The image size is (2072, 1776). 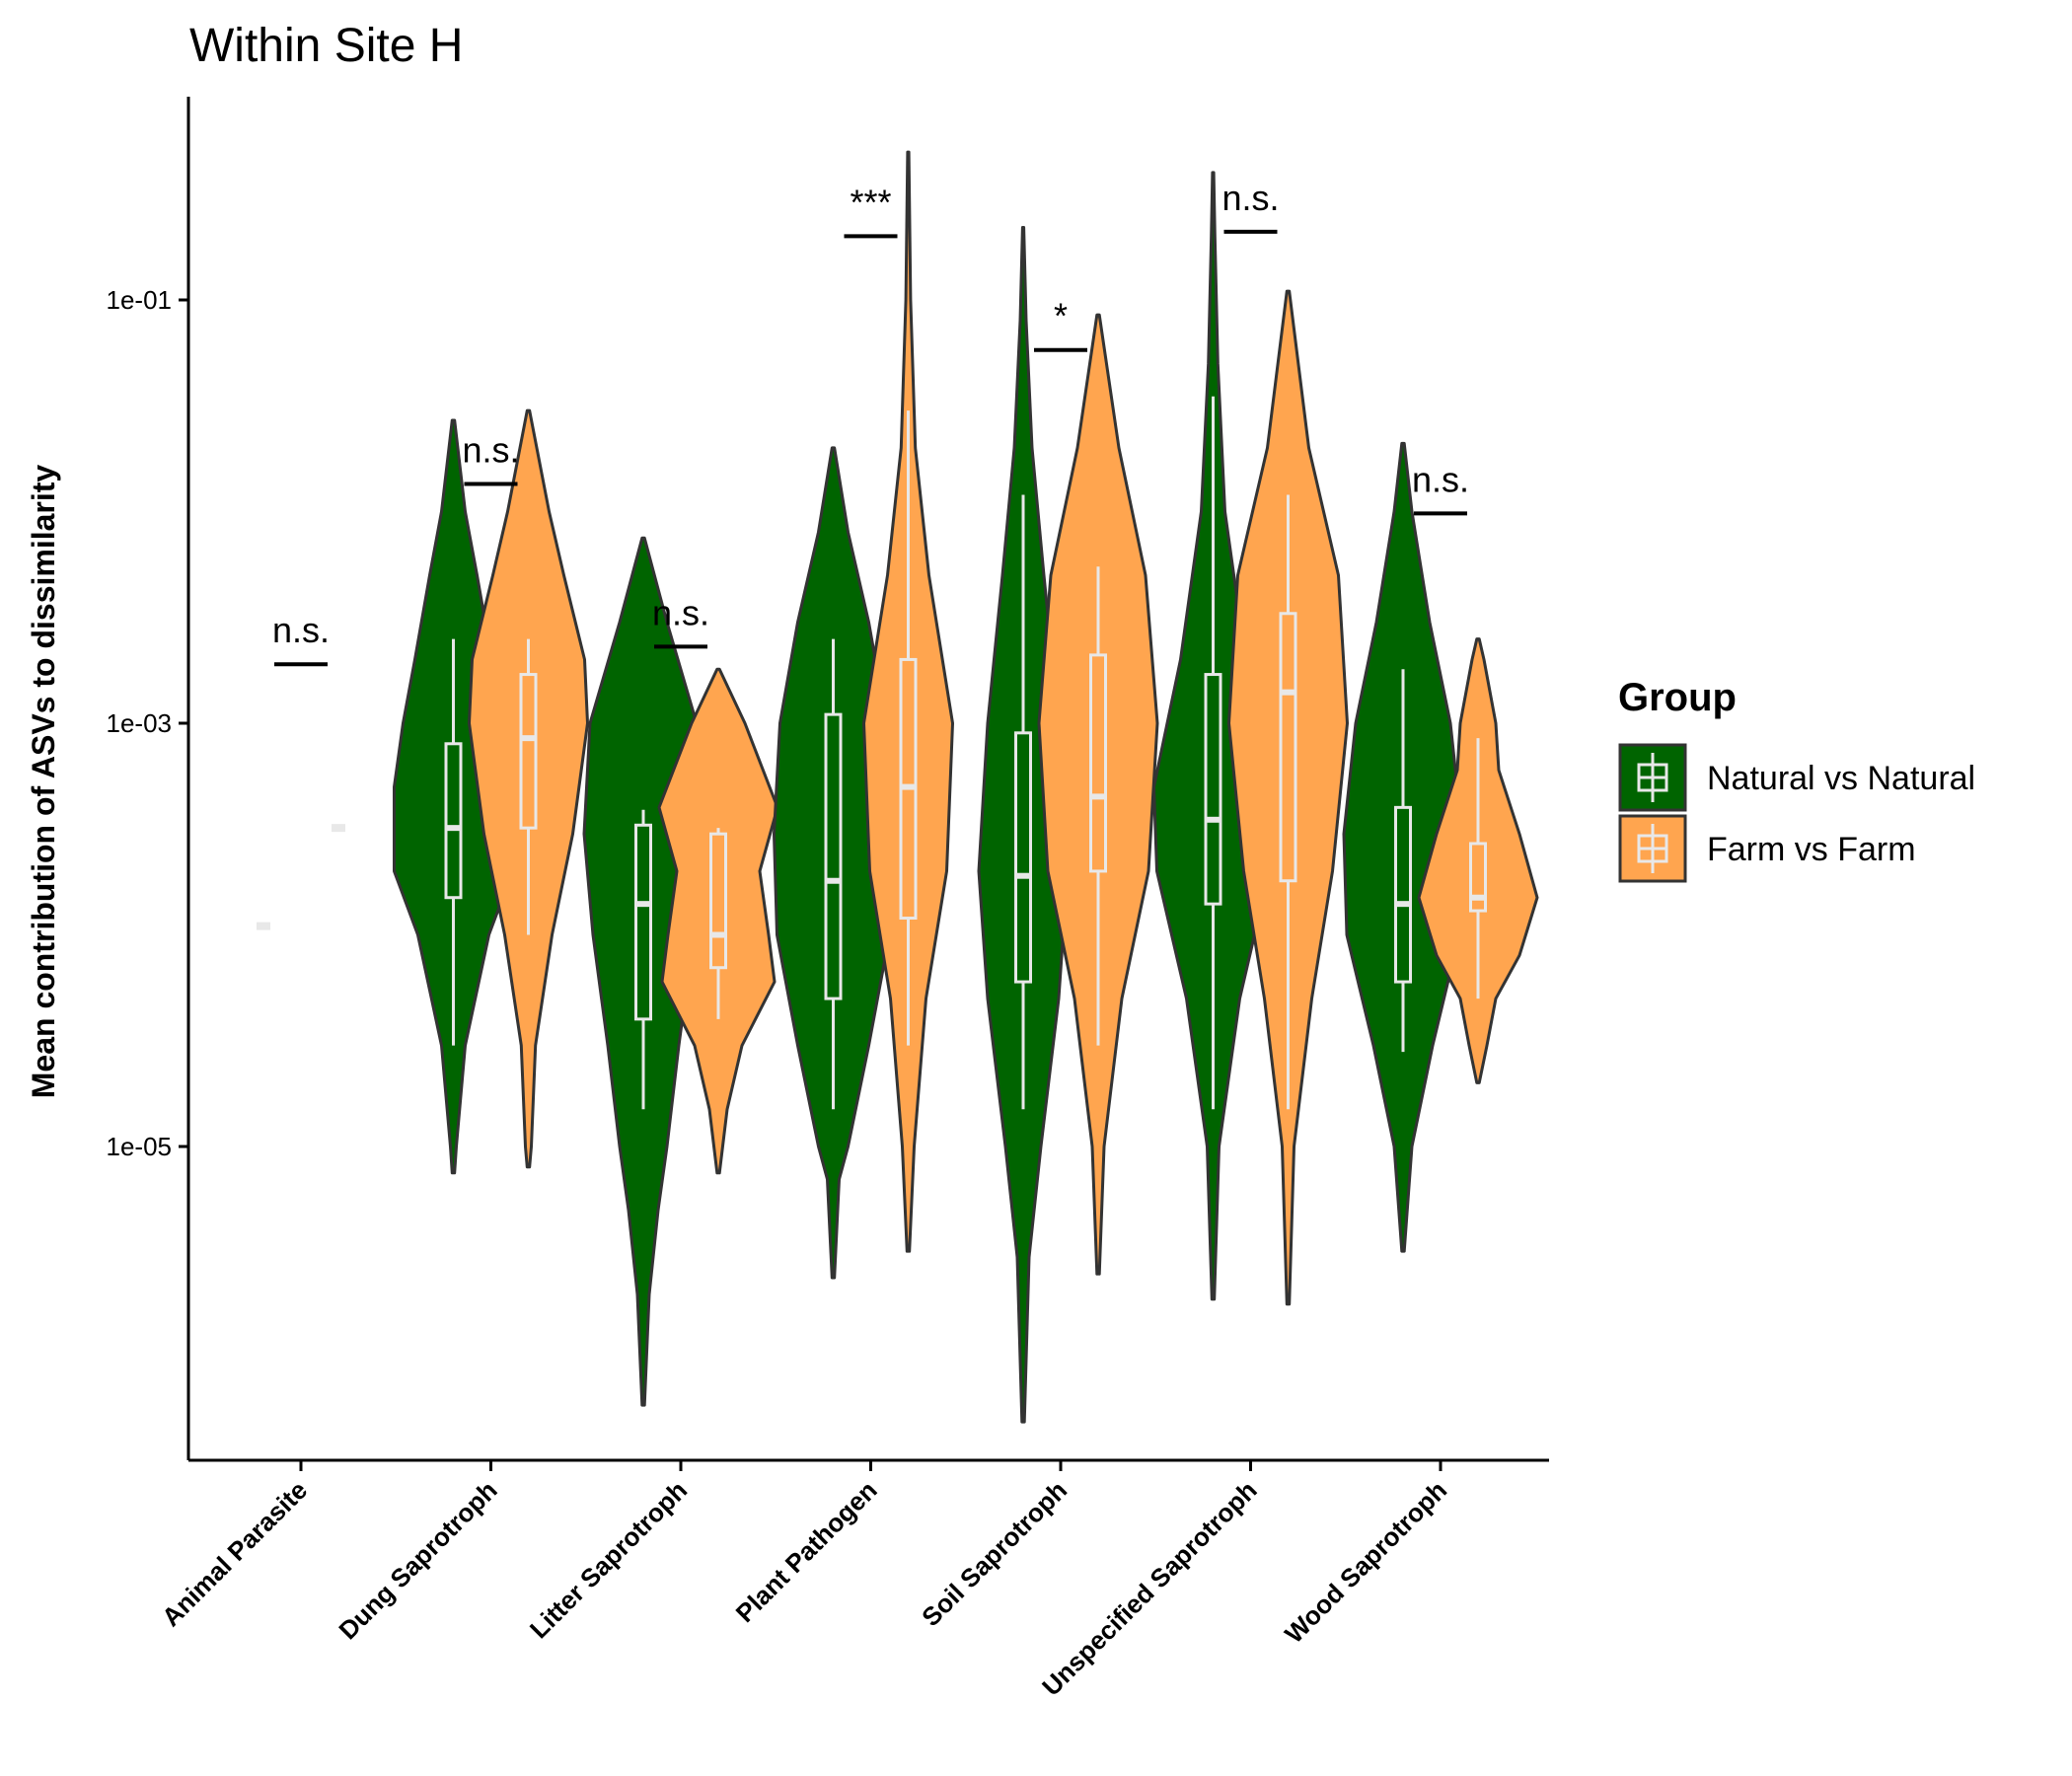 What do you see at coordinates (235, 1554) in the screenshot?
I see `x-tick-label: Animal Parasite` at bounding box center [235, 1554].